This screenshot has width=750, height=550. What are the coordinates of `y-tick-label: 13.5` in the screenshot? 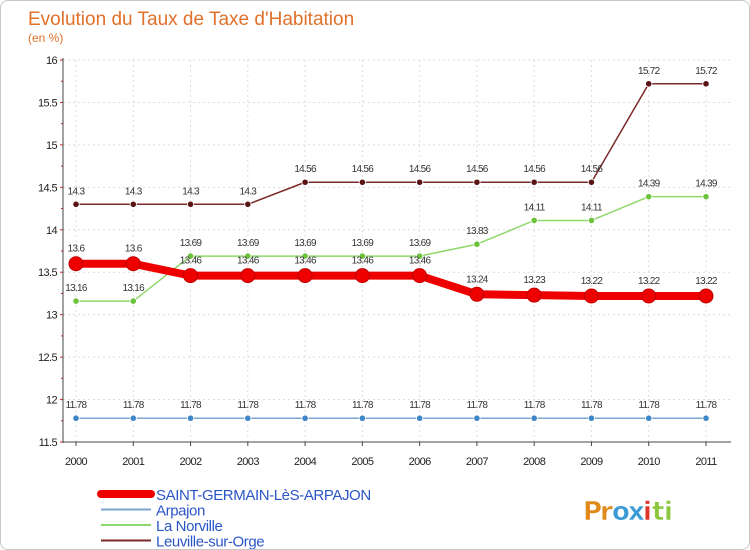 It's located at (47, 273).